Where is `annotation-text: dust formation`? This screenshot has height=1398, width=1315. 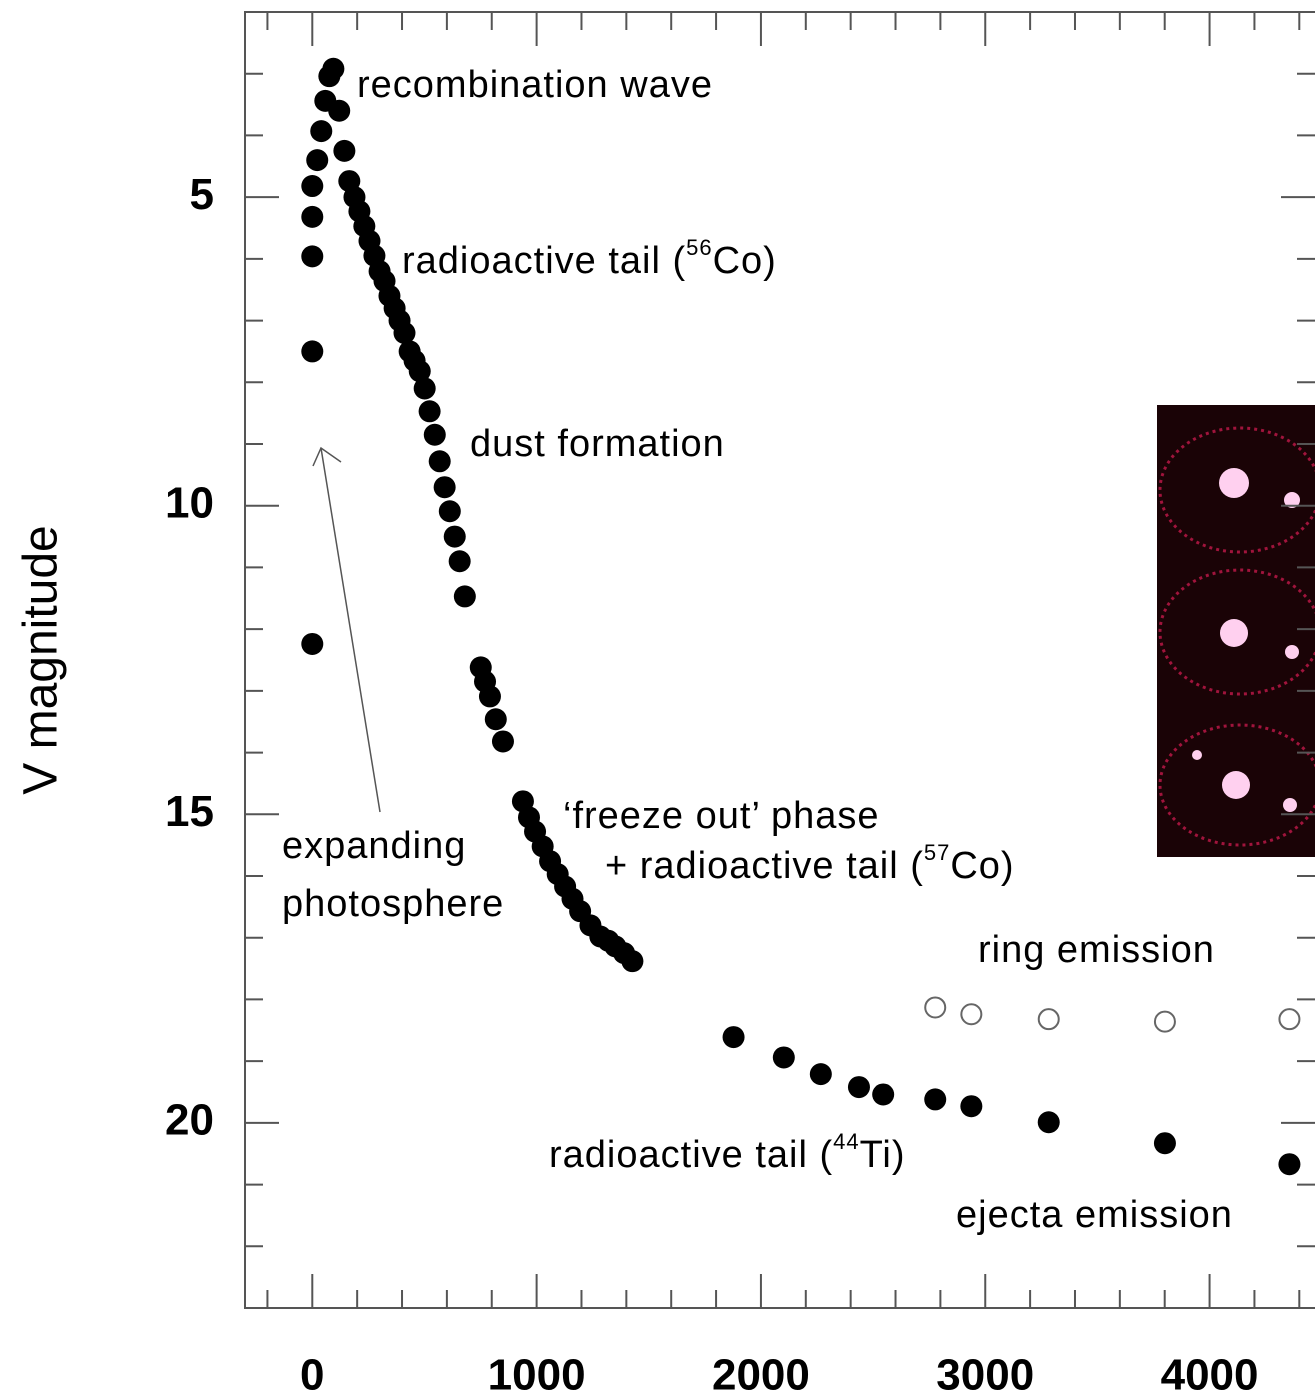
annotation-text: dust formation is located at coordinates (597, 444).